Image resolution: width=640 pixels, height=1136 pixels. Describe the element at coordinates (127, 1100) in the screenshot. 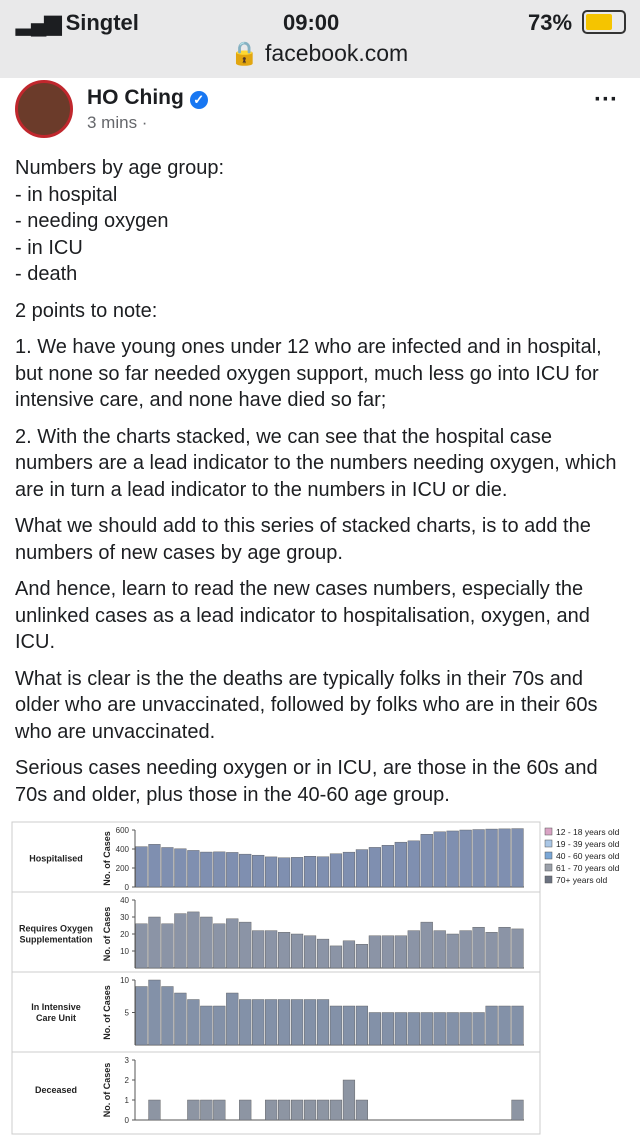

I see `y-tick-label: 1` at that location.